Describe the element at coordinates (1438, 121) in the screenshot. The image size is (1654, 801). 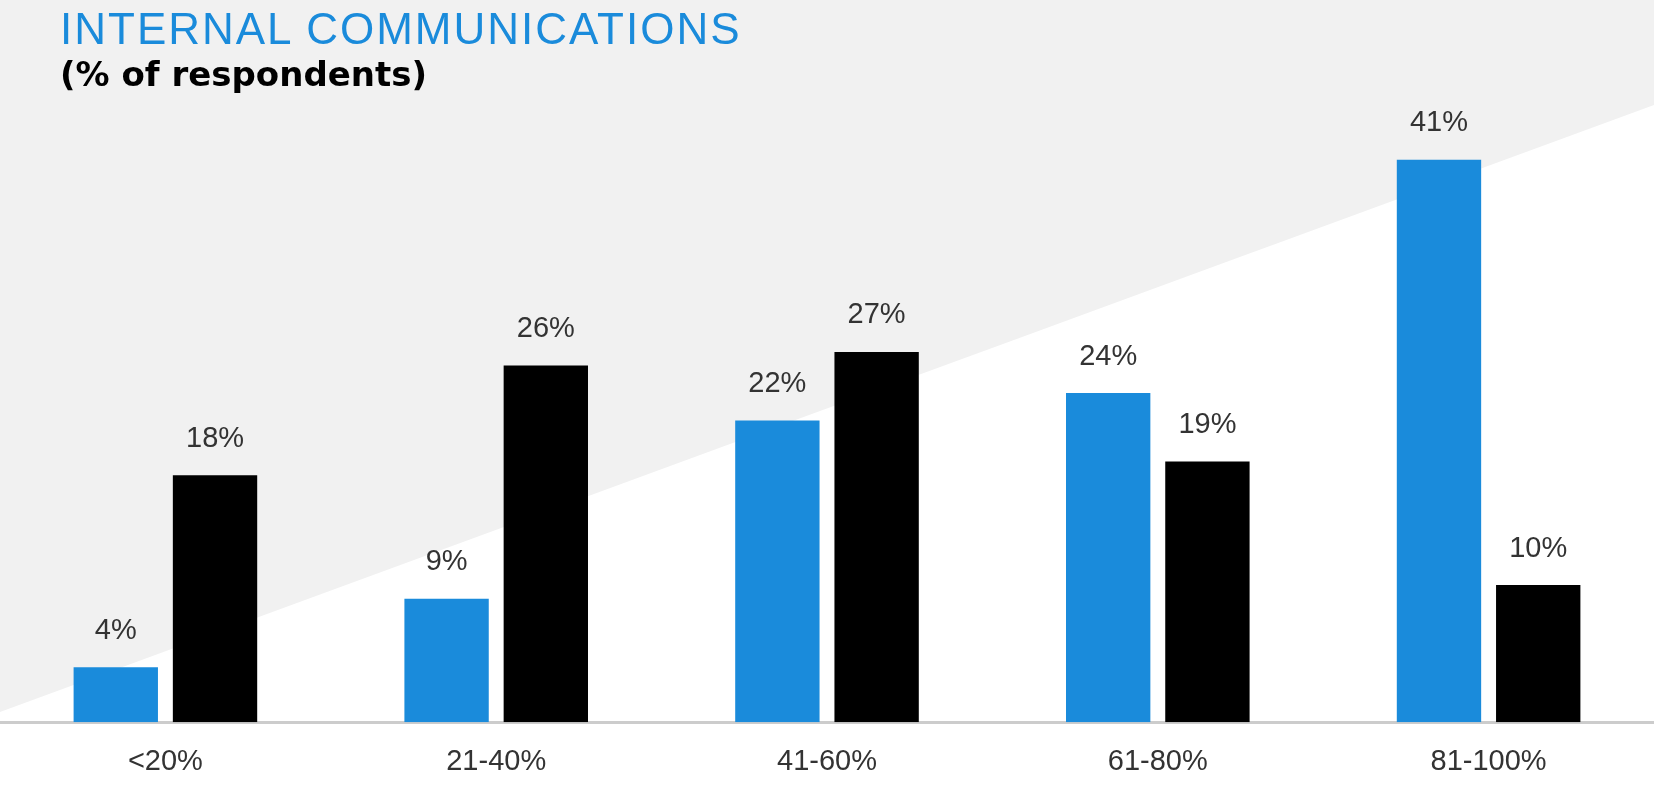
I see `data-label: 41%` at that location.